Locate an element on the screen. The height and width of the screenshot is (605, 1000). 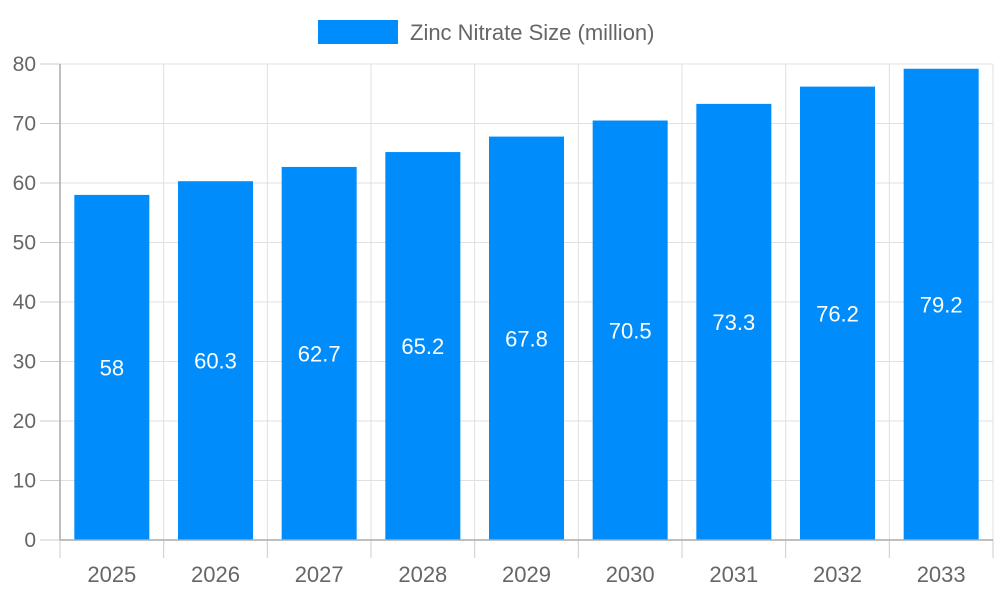
x-tick-label: 2032 is located at coordinates (837, 574).